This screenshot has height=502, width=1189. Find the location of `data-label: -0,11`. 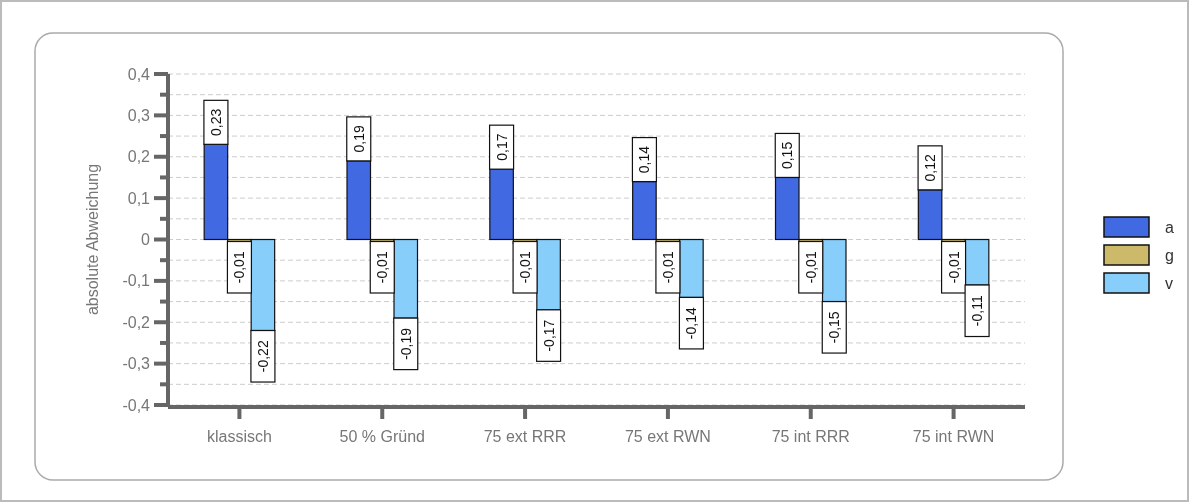

data-label: -0,11 is located at coordinates (977, 311).